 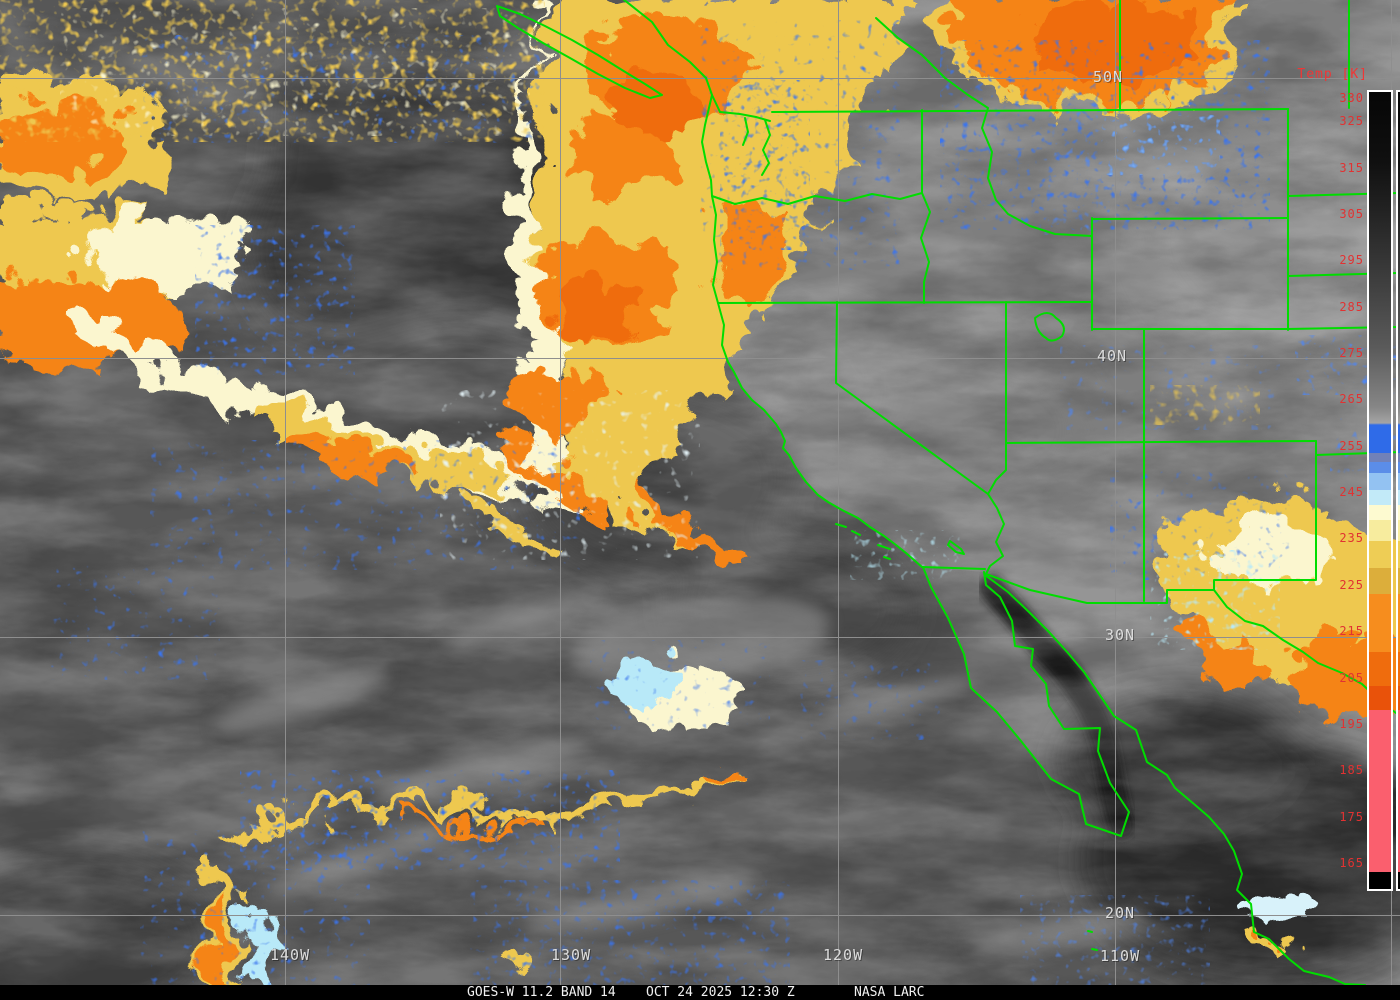 I want to click on grid-label-50N: 50N, so click(x=1108, y=77).